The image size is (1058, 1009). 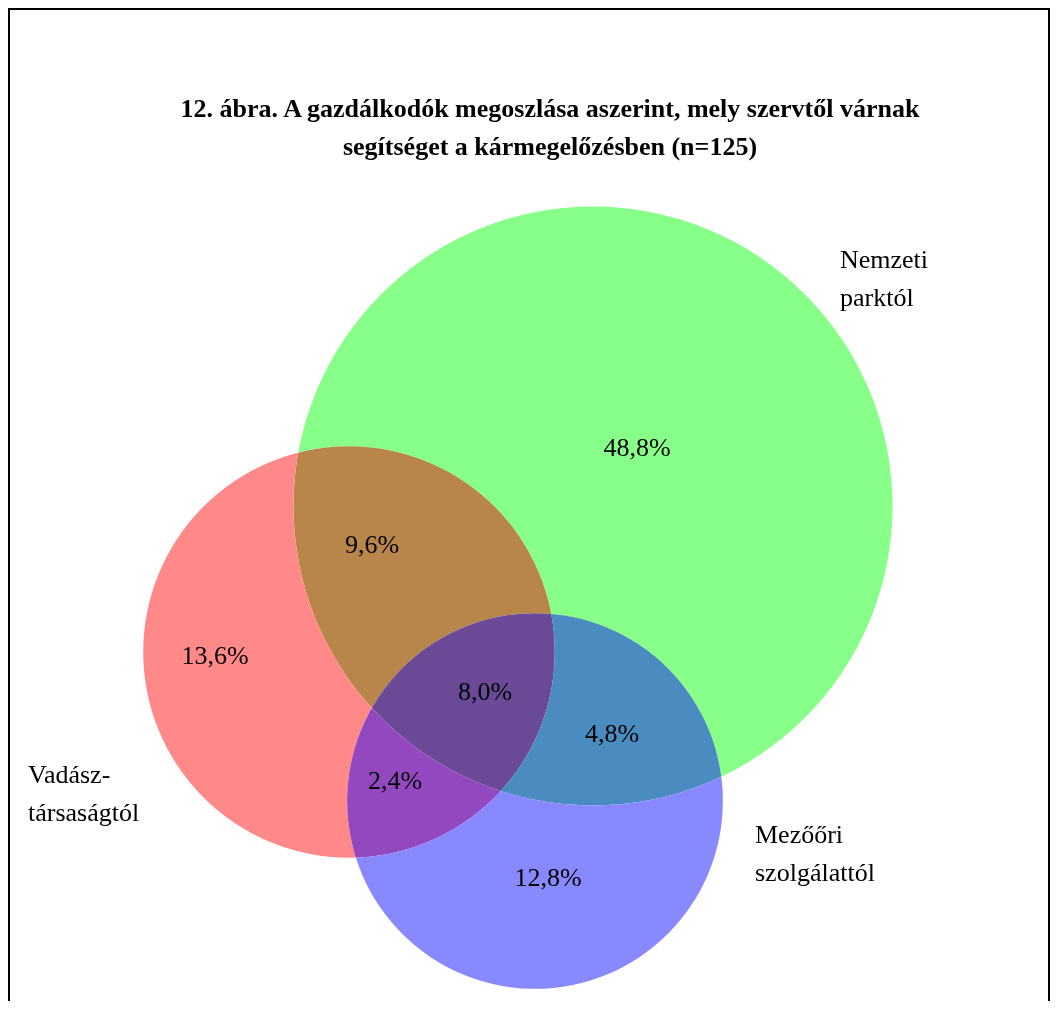 What do you see at coordinates (485, 691) in the screenshot?
I see `data-label: 8,0%` at bounding box center [485, 691].